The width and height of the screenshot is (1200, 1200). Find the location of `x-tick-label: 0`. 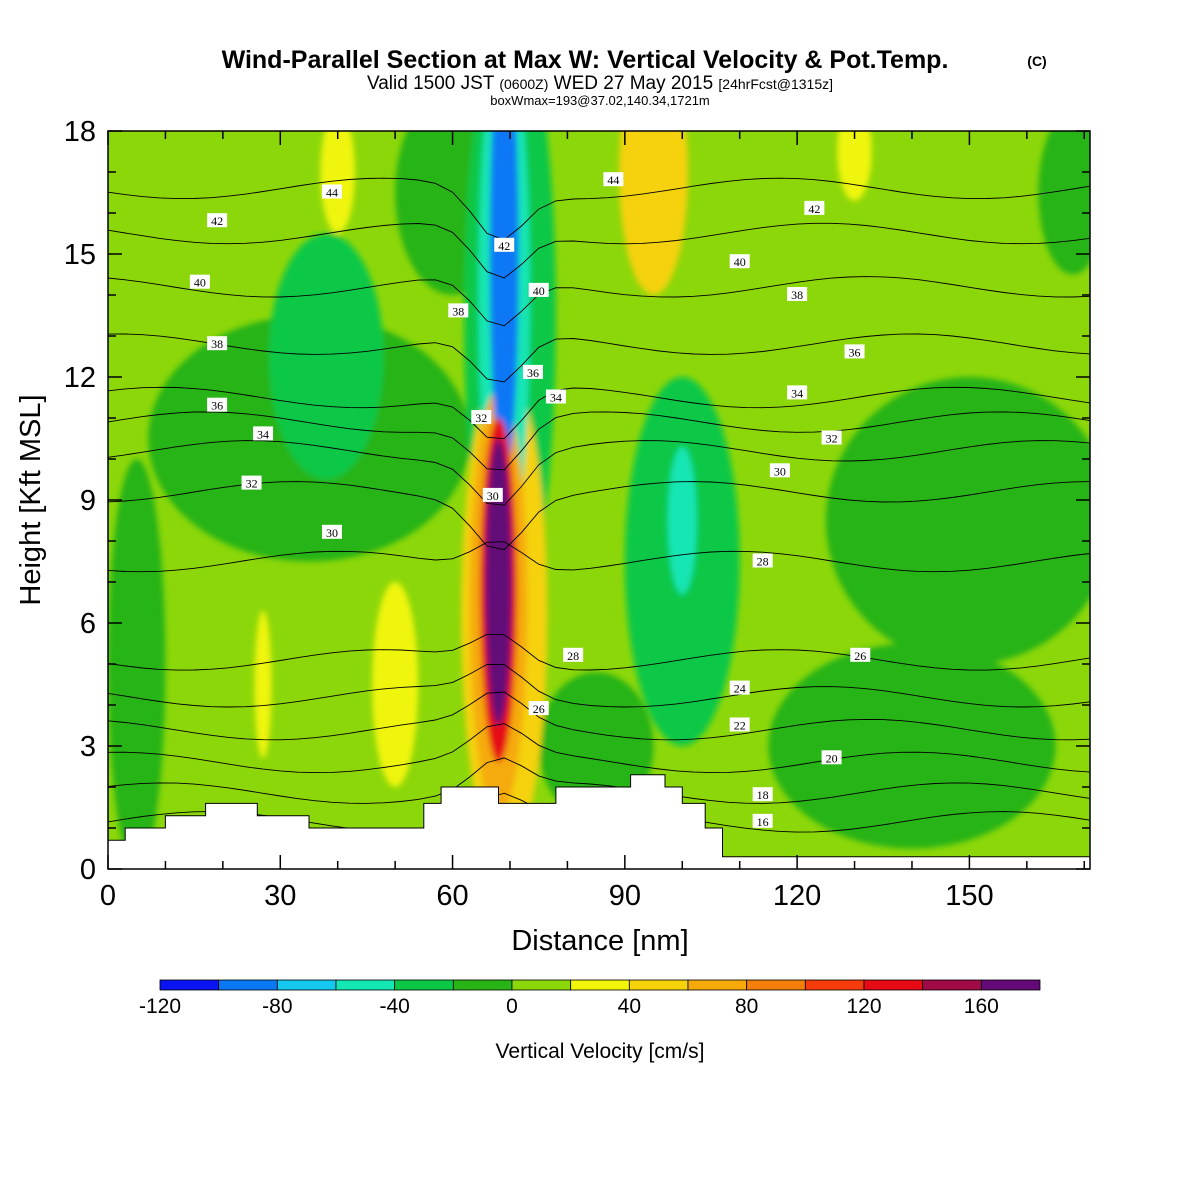

x-tick-label: 0 is located at coordinates (108, 896).